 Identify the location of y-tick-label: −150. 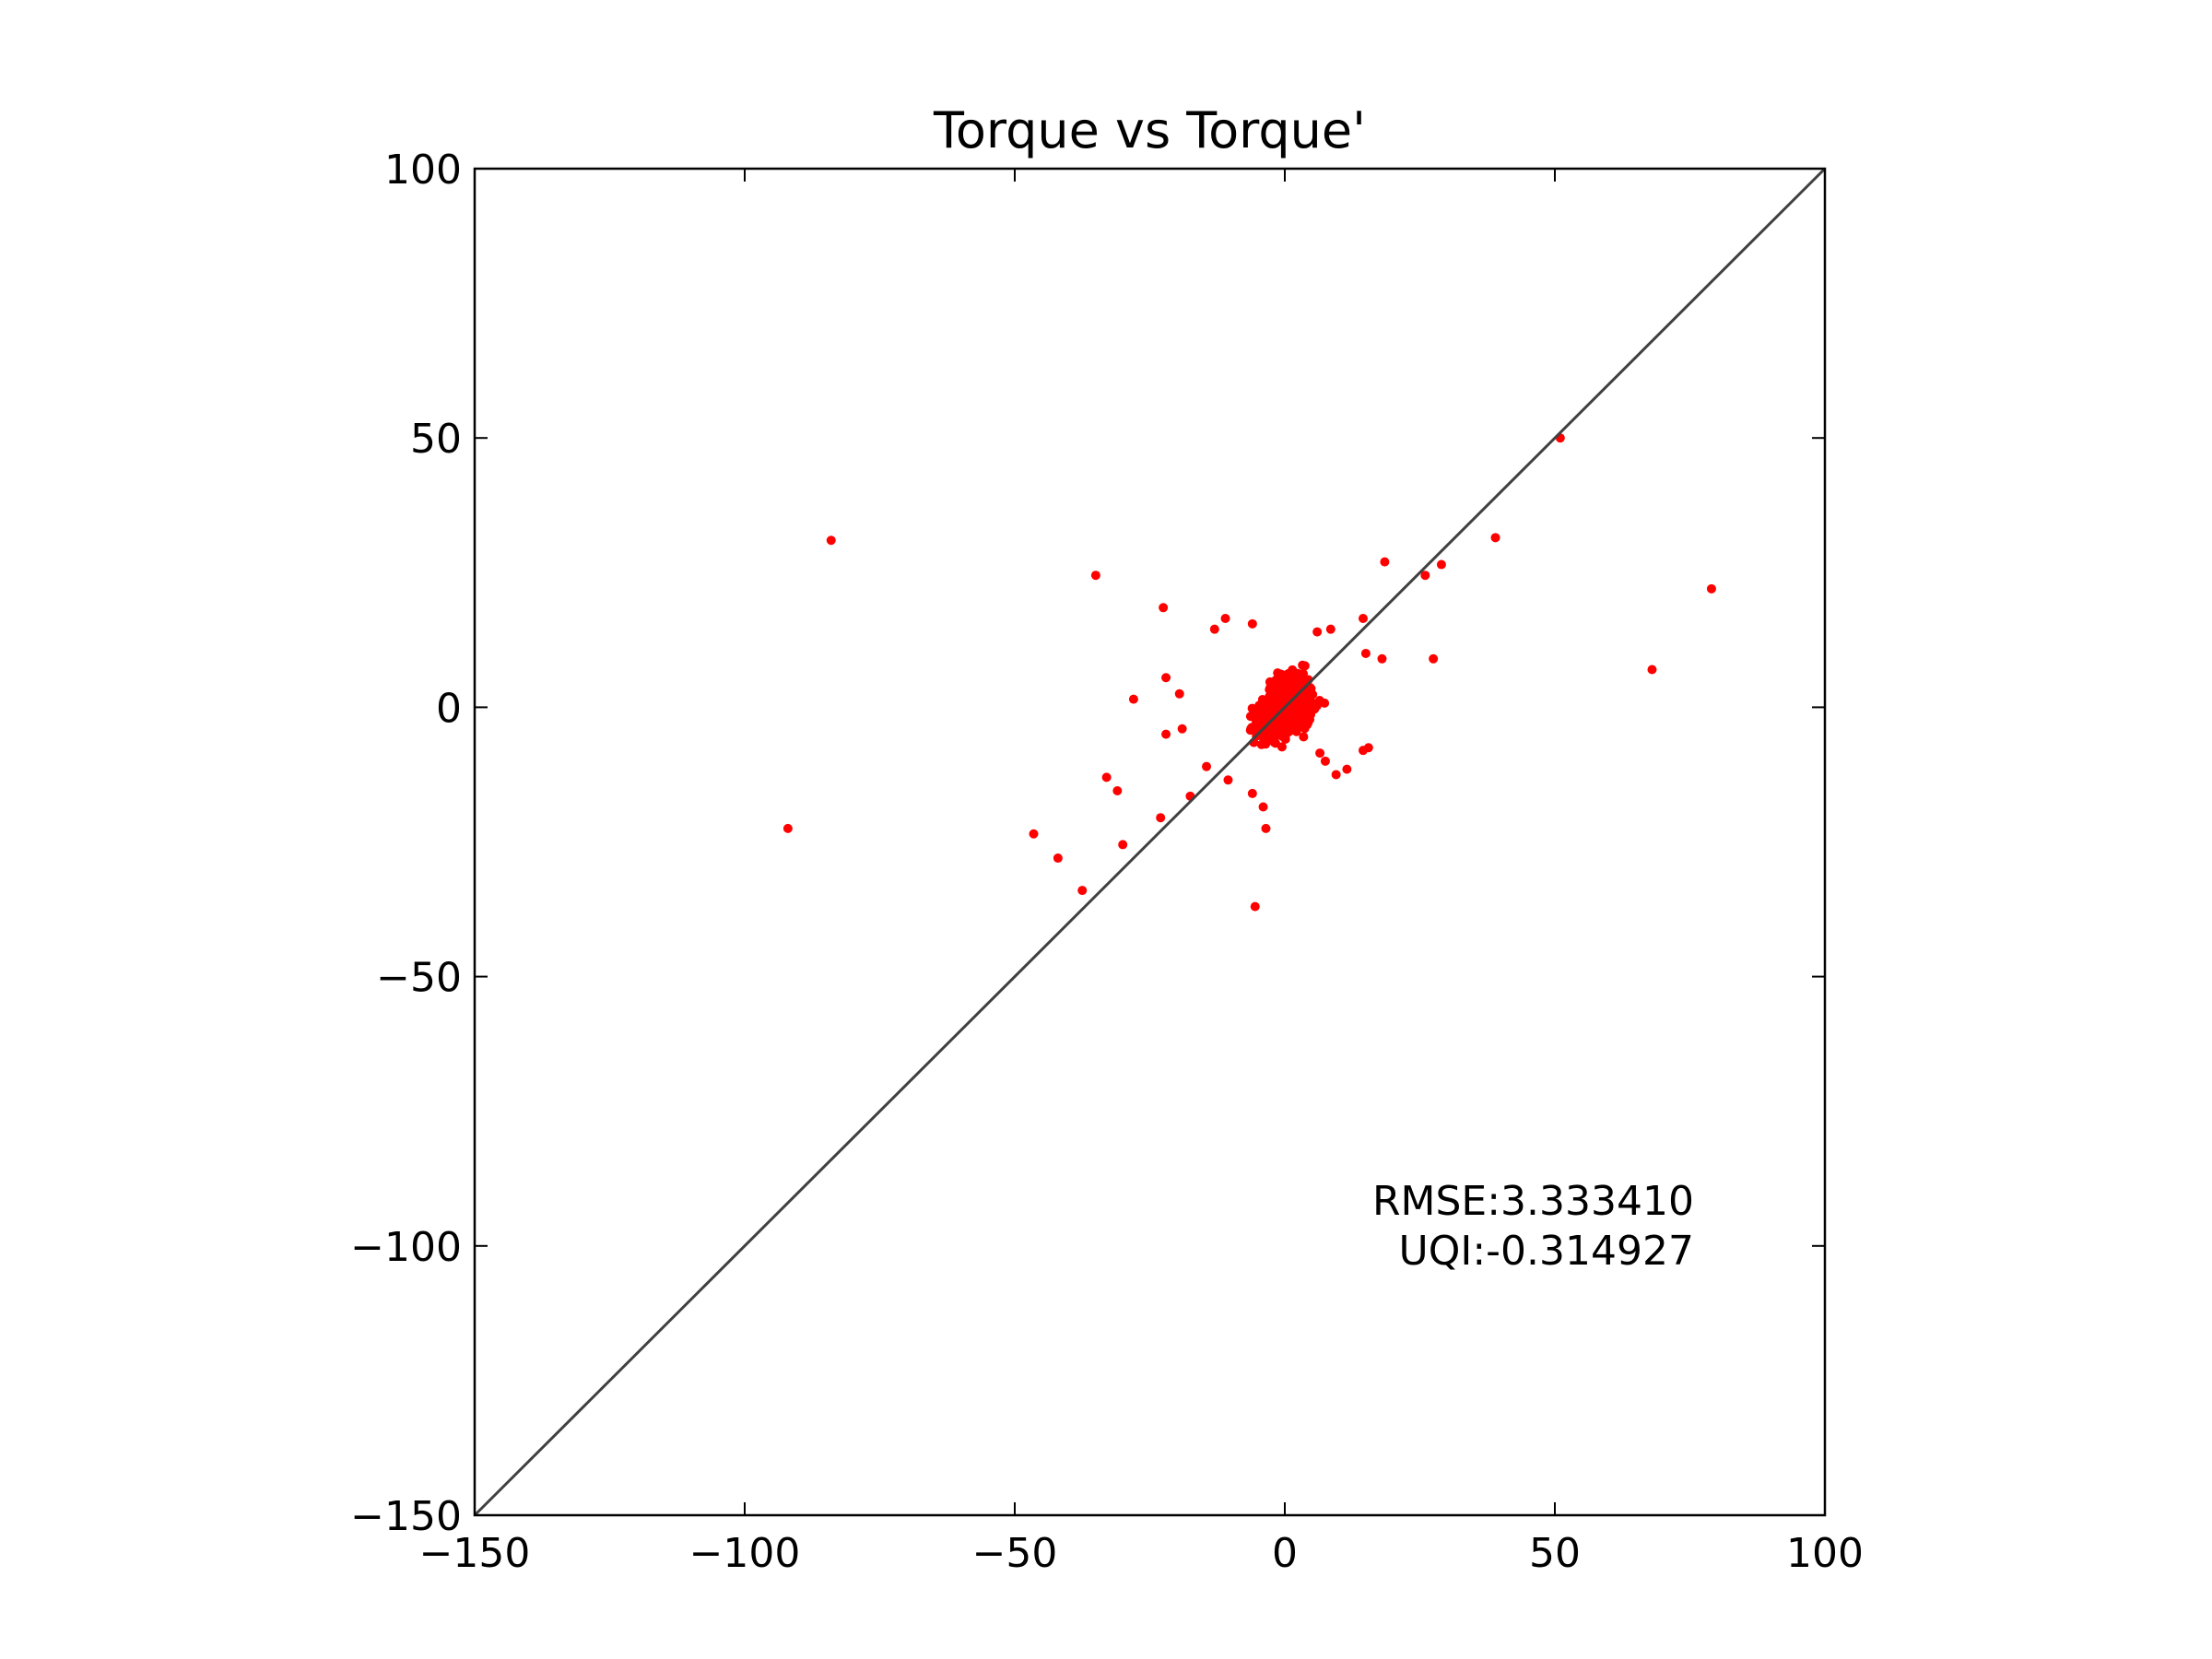
(406, 1516).